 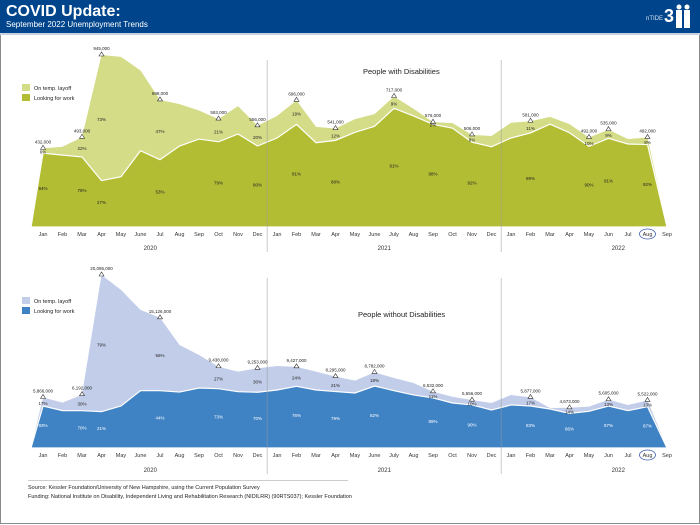 What do you see at coordinates (82, 130) in the screenshot?
I see `total-data-label: 493,000` at bounding box center [82, 130].